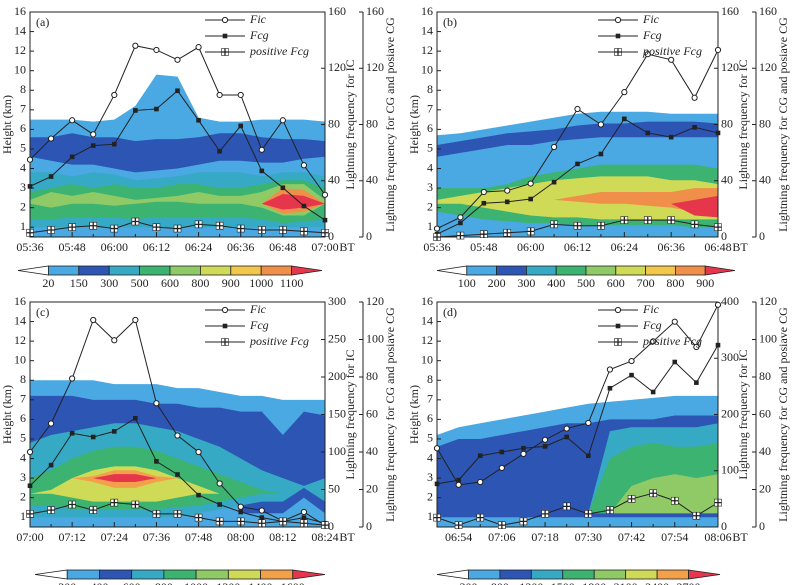 The width and height of the screenshot is (797, 585). Describe the element at coordinates (79, 283) in the screenshot. I see `colorbar-label: 150` at that location.